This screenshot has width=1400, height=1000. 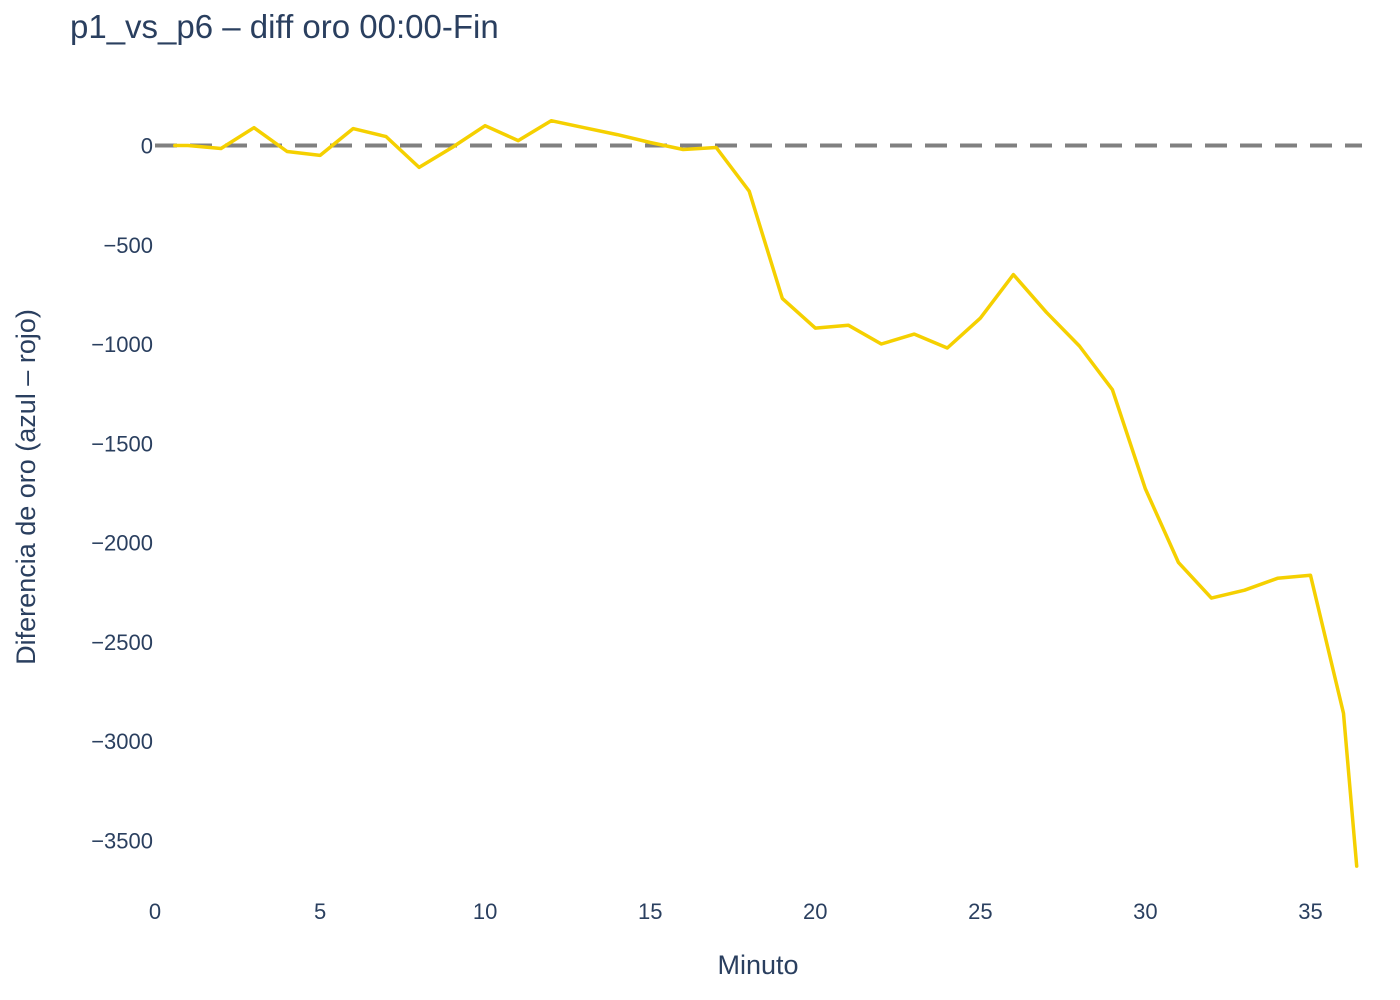 What do you see at coordinates (155, 911) in the screenshot?
I see `x-tick-label: 0` at bounding box center [155, 911].